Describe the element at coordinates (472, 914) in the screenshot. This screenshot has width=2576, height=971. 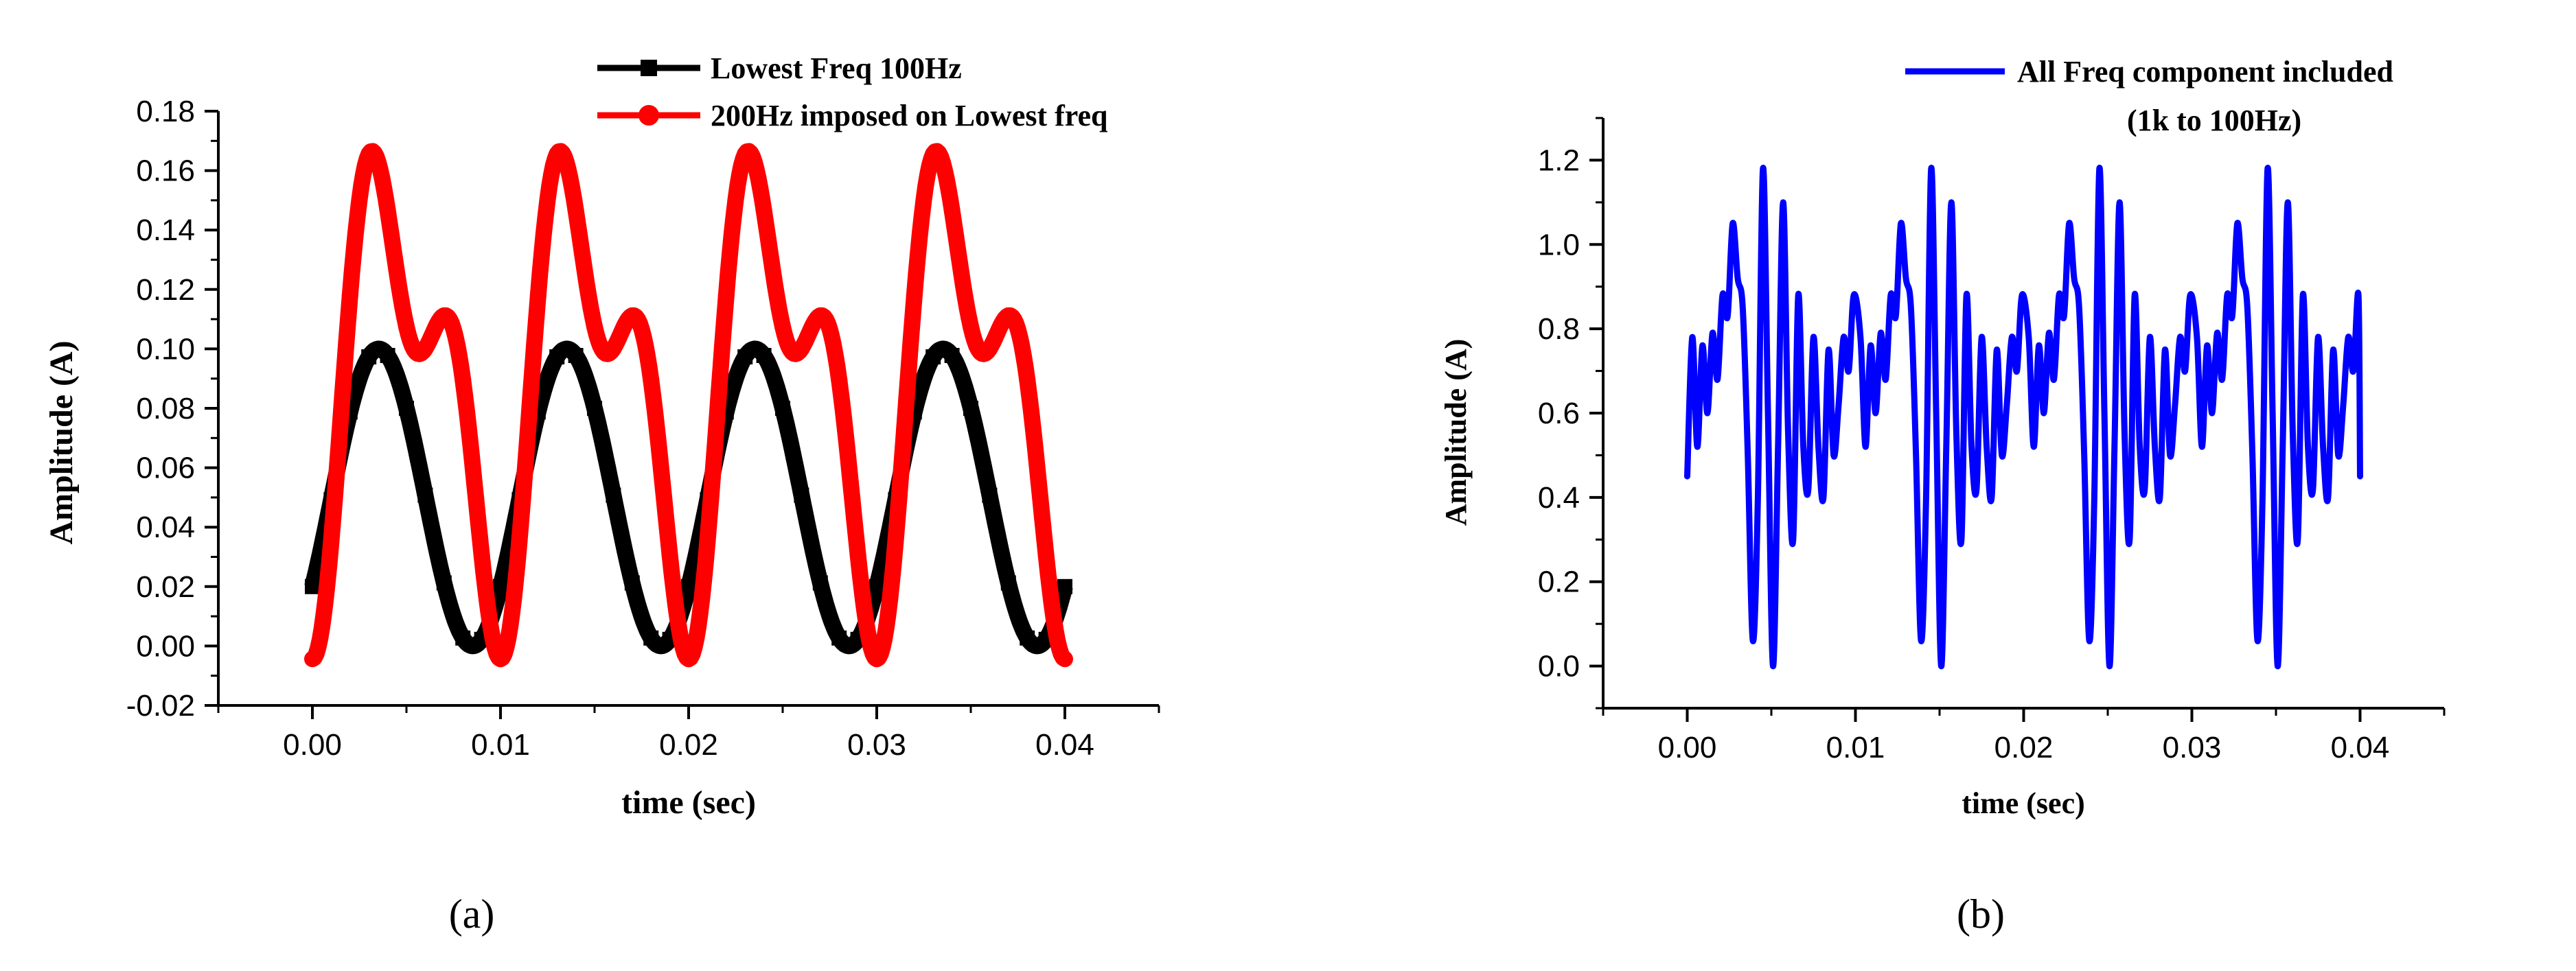
I see `panel-a-label: (a)` at that location.